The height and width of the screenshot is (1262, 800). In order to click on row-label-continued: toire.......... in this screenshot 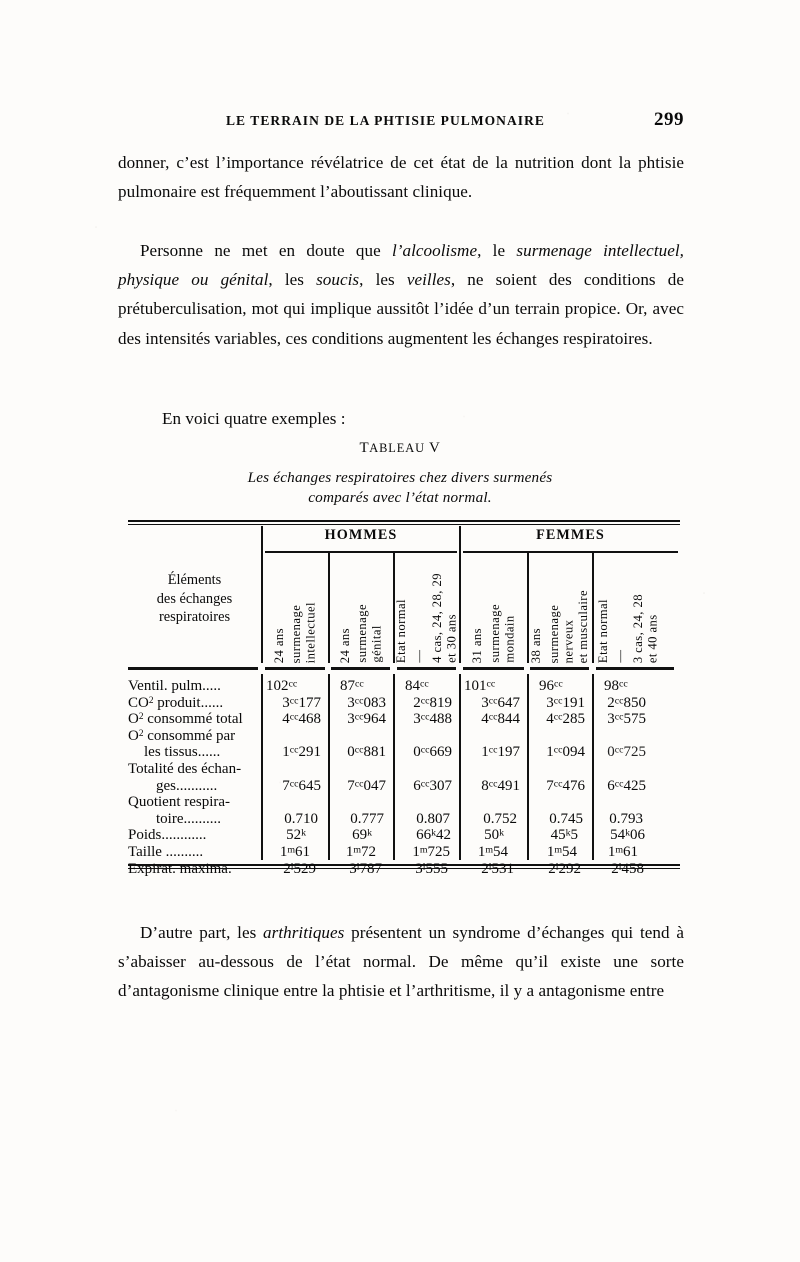, I will do `click(188, 818)`.